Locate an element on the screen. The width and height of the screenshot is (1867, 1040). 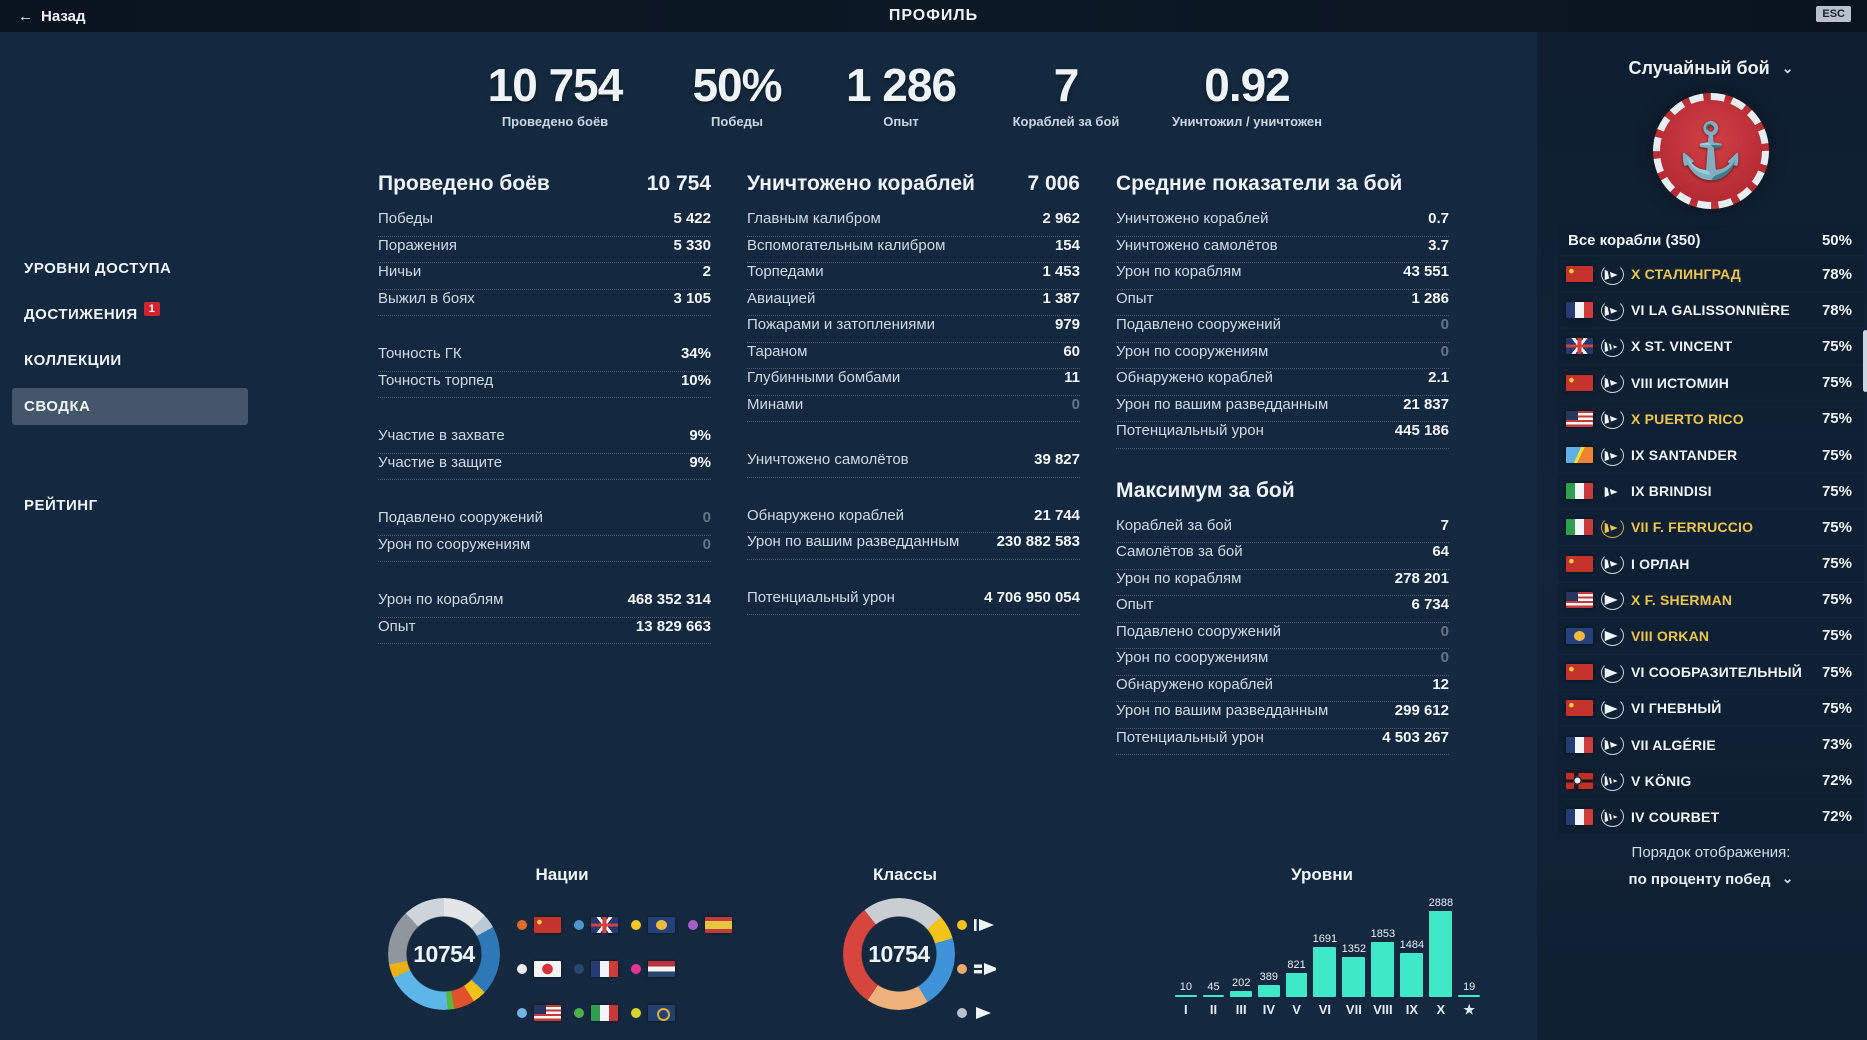
flag-uk-icon is located at coordinates (1579, 346).